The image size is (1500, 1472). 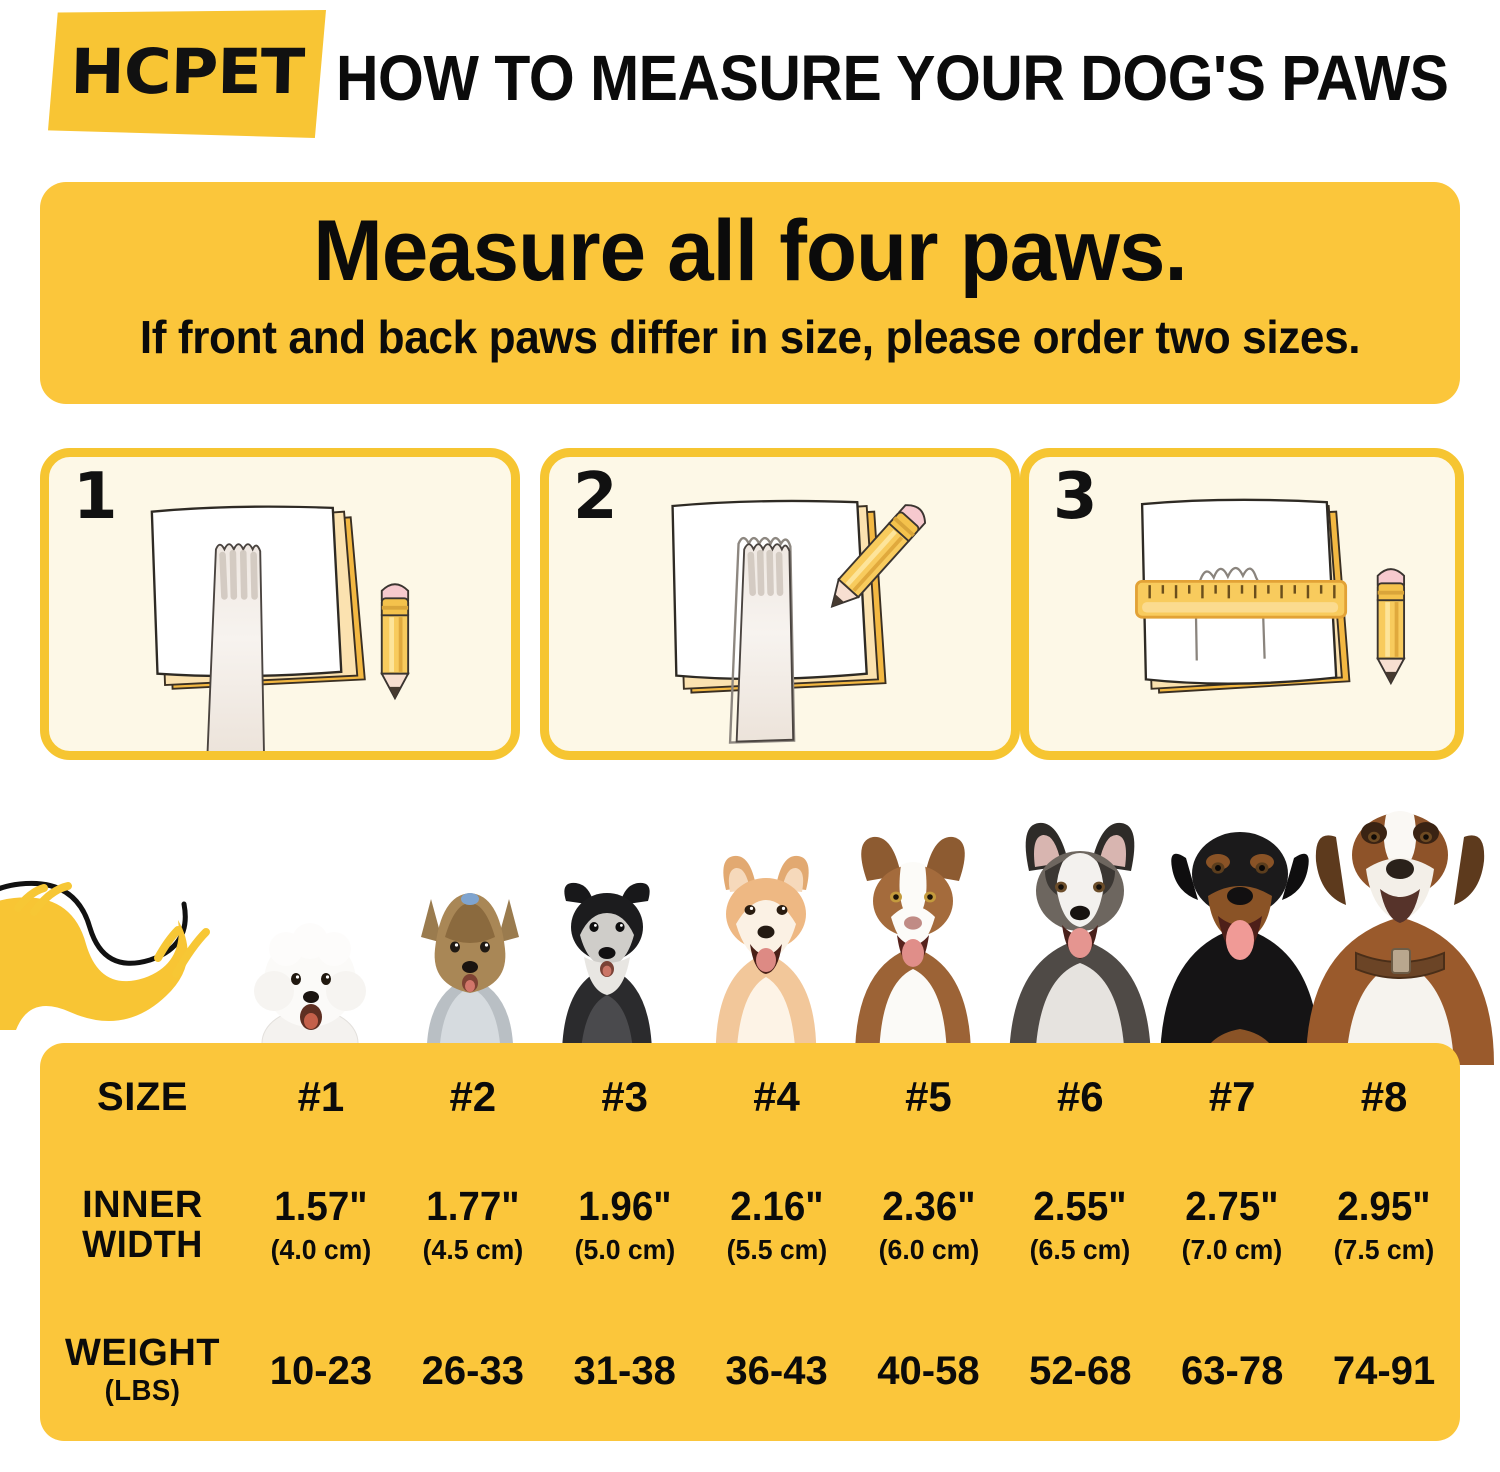 What do you see at coordinates (595, 497) in the screenshot?
I see `step-number-2: 2` at bounding box center [595, 497].